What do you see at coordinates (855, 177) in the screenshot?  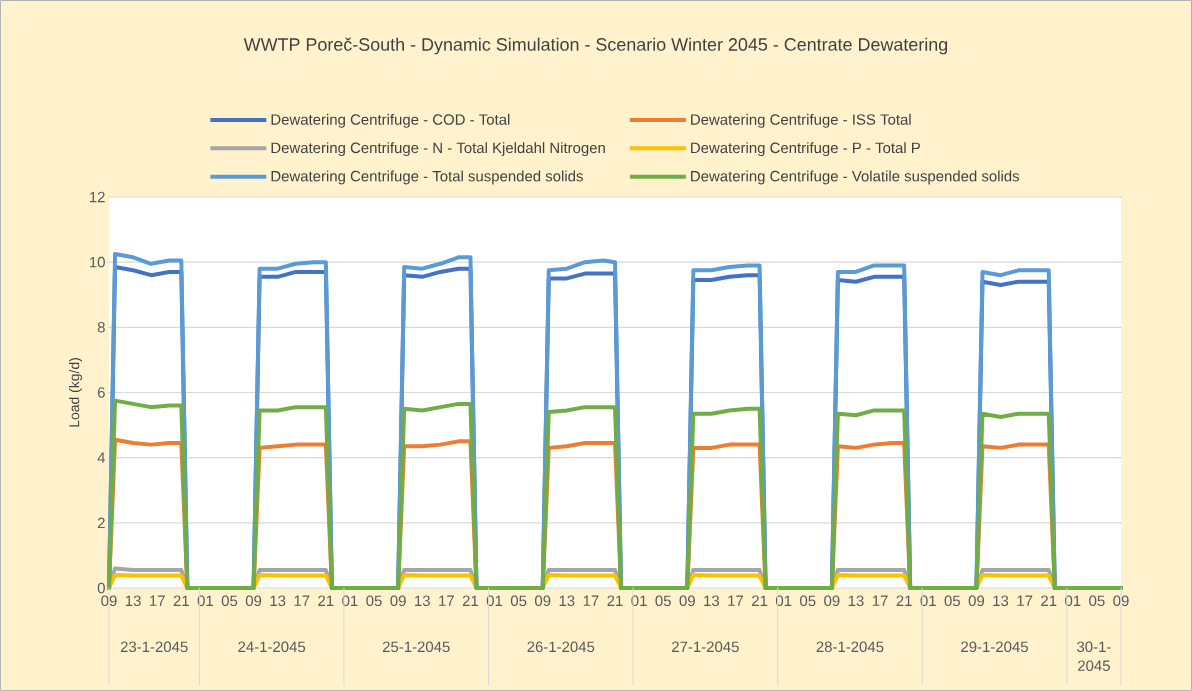 I see `legend-label: Dewatering Centrifuge - Volatile suspended solids` at bounding box center [855, 177].